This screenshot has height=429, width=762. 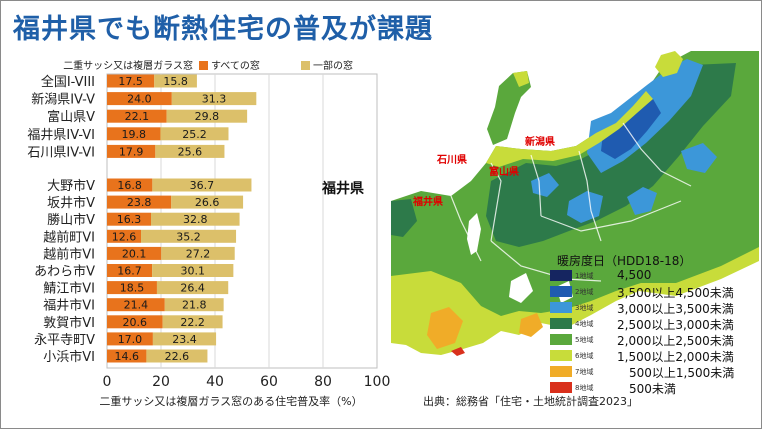 I want to click on map-legend-code: 7地域, so click(x=584, y=372).